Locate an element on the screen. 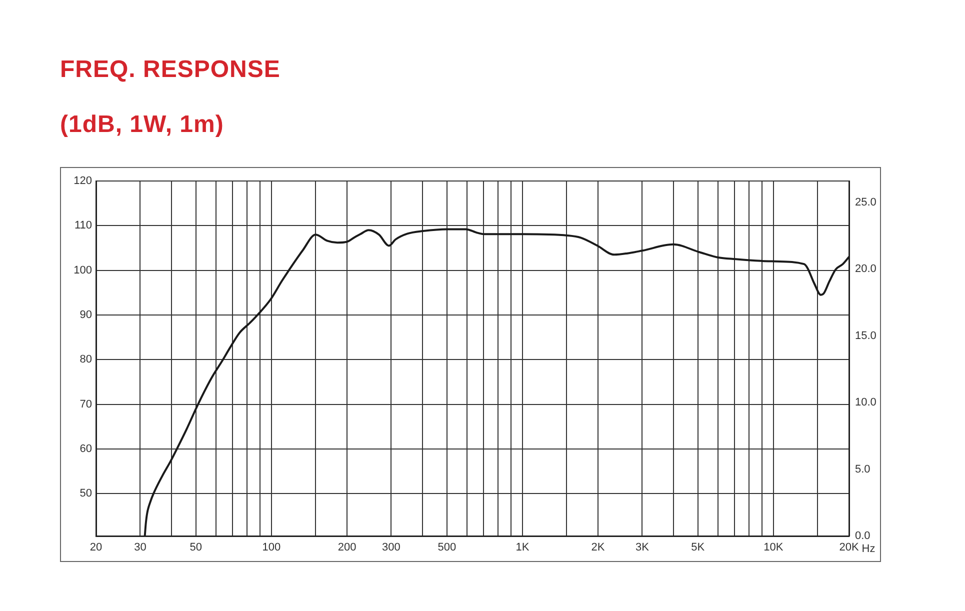 The image size is (965, 611). x-tick-label: 20K is located at coordinates (849, 548).